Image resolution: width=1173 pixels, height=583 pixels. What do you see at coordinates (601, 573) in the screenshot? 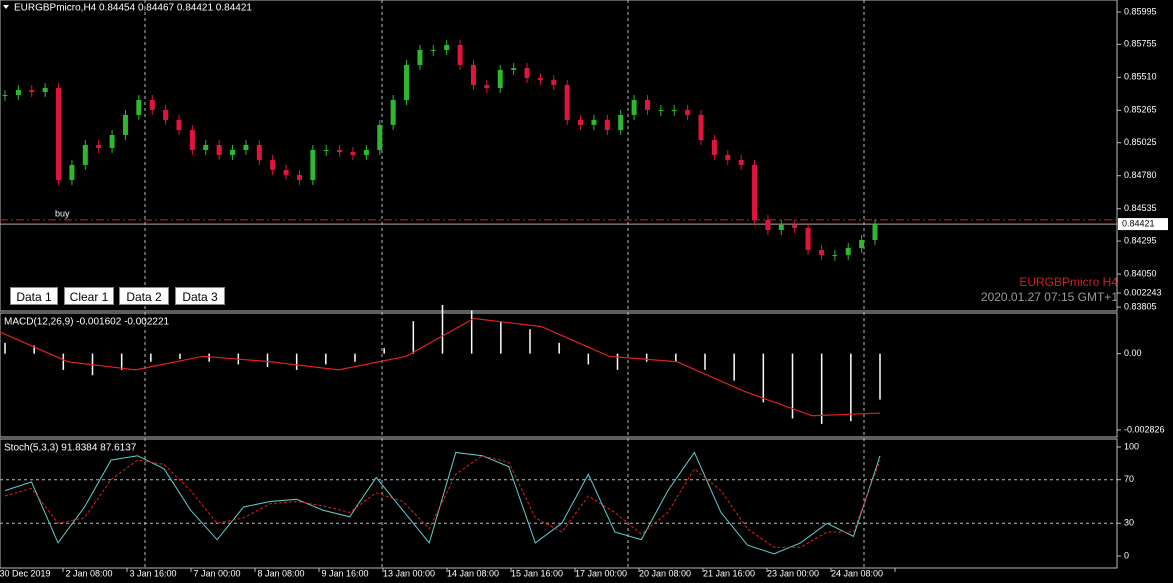
I see `x-tick-label: 17 Jan 00:00` at bounding box center [601, 573].